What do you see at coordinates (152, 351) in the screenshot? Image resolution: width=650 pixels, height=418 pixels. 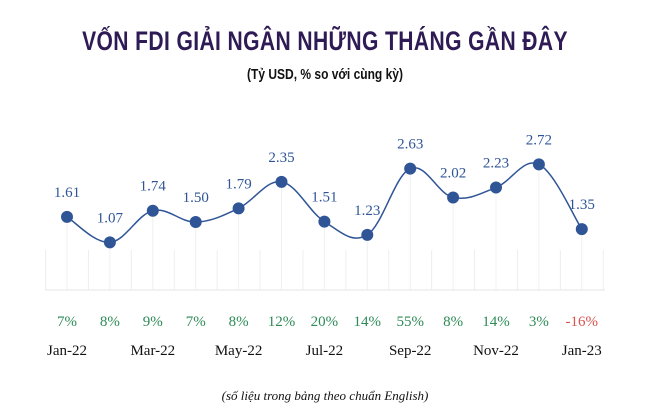 I see `x-tick-label: Mar-22` at bounding box center [152, 351].